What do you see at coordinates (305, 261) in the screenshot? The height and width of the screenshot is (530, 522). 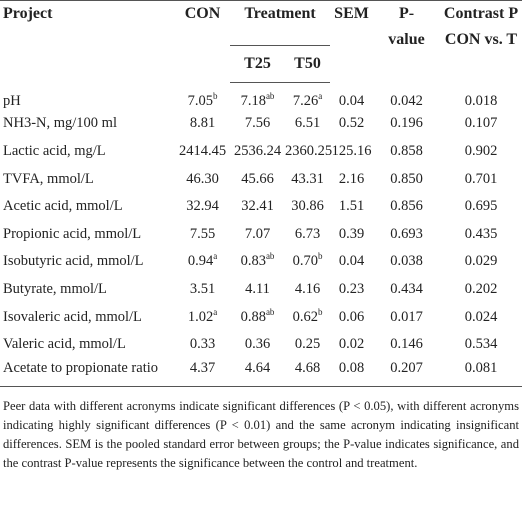 I see `value-text: 0.70` at bounding box center [305, 261].